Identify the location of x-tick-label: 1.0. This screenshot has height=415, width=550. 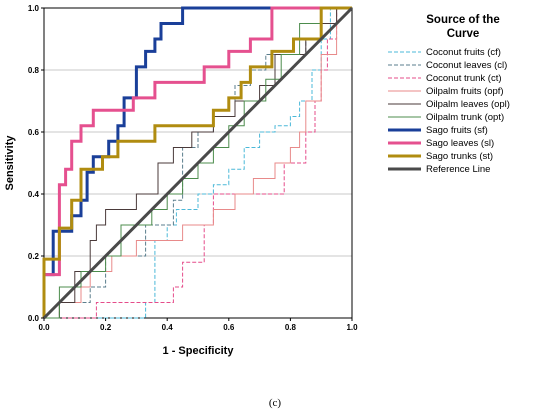
(352, 327).